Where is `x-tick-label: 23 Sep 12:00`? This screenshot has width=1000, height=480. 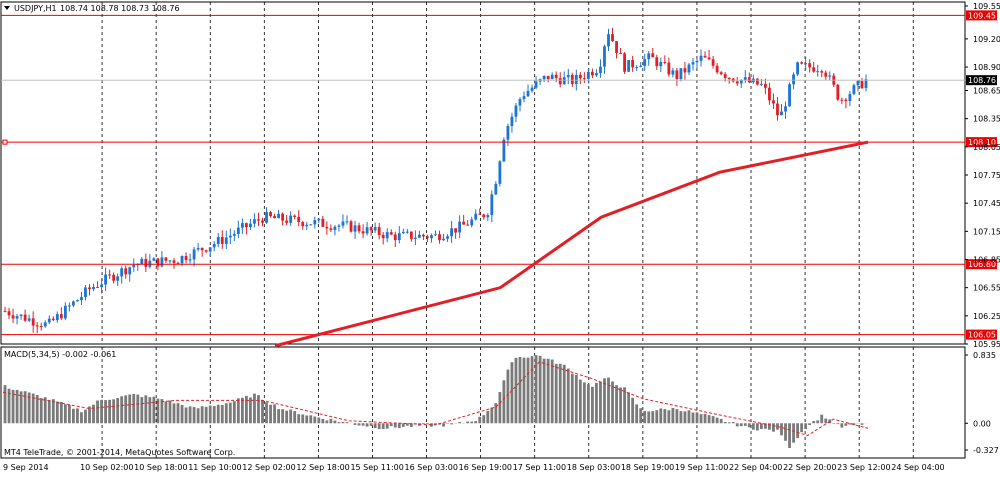 x-tick-label: 23 Sep 12:00 is located at coordinates (863, 467).